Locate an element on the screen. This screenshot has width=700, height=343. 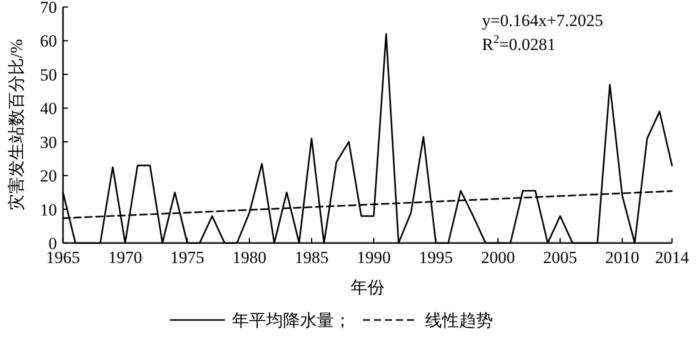
y-tick-label: 70 is located at coordinates (48, 8).